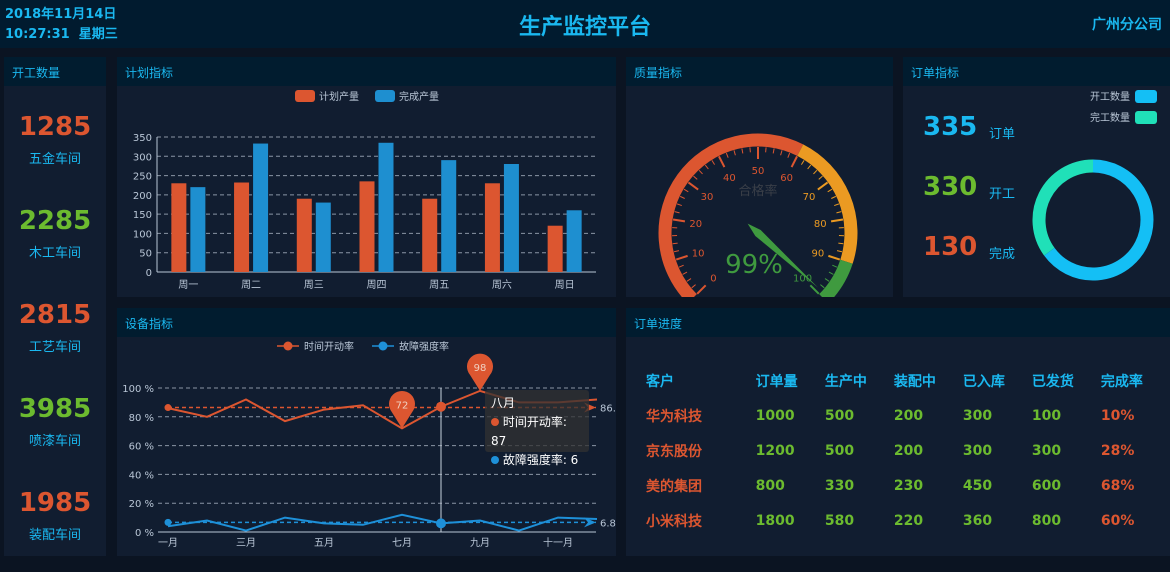  What do you see at coordinates (584, 27) in the screenshot?
I see `page-title: 生产监控平台` at bounding box center [584, 27].